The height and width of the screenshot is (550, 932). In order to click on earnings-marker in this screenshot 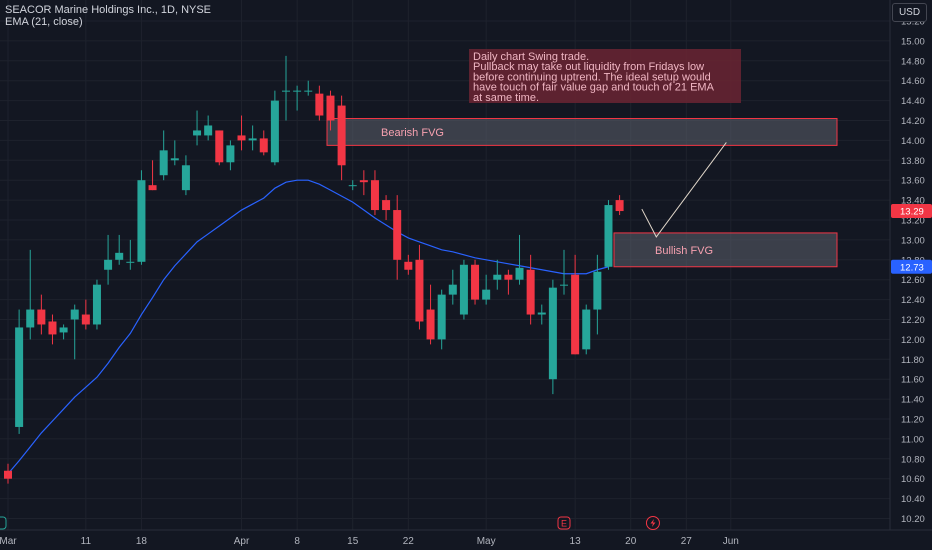, I will do `click(564, 523)`.